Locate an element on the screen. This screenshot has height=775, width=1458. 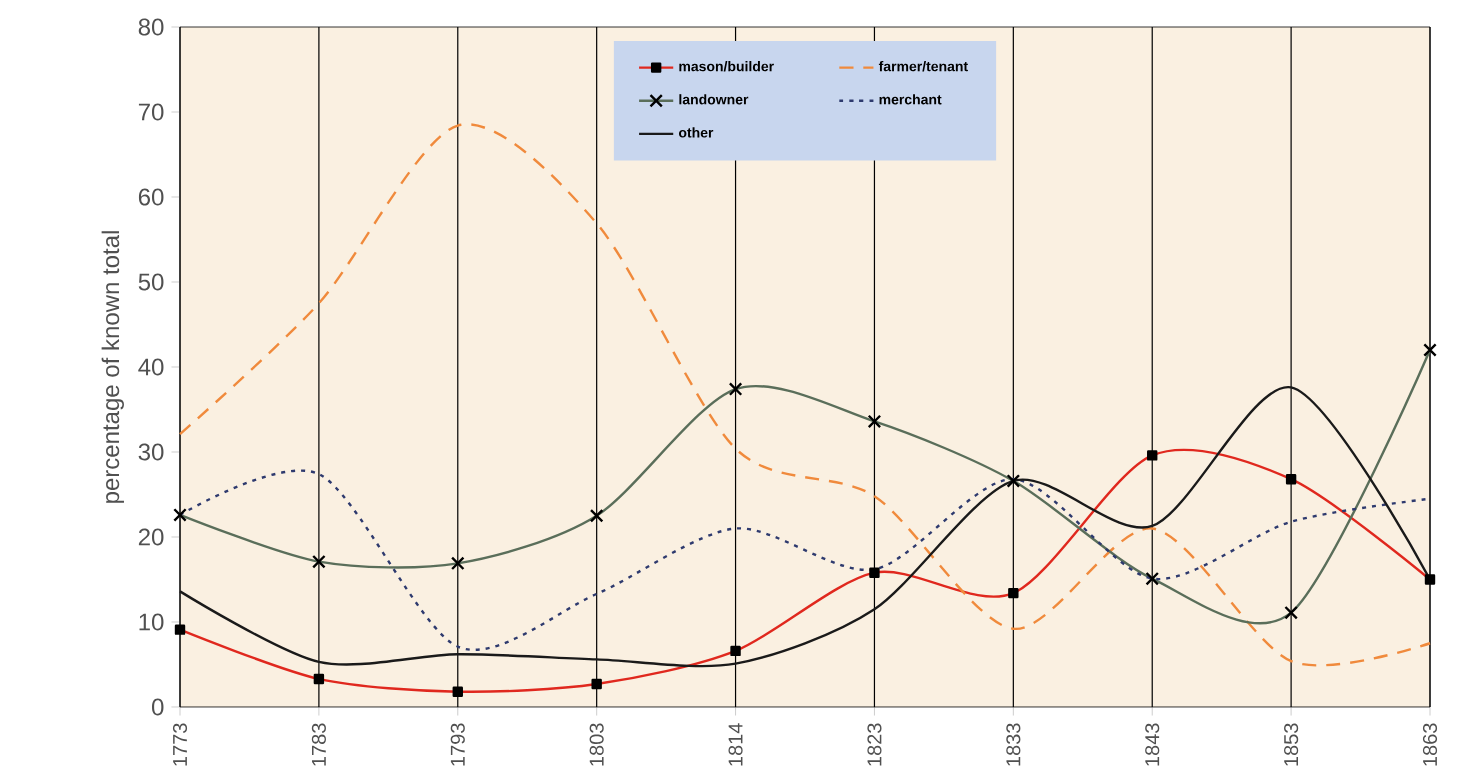
legend-label: farmer/tenant is located at coordinates (923, 66).